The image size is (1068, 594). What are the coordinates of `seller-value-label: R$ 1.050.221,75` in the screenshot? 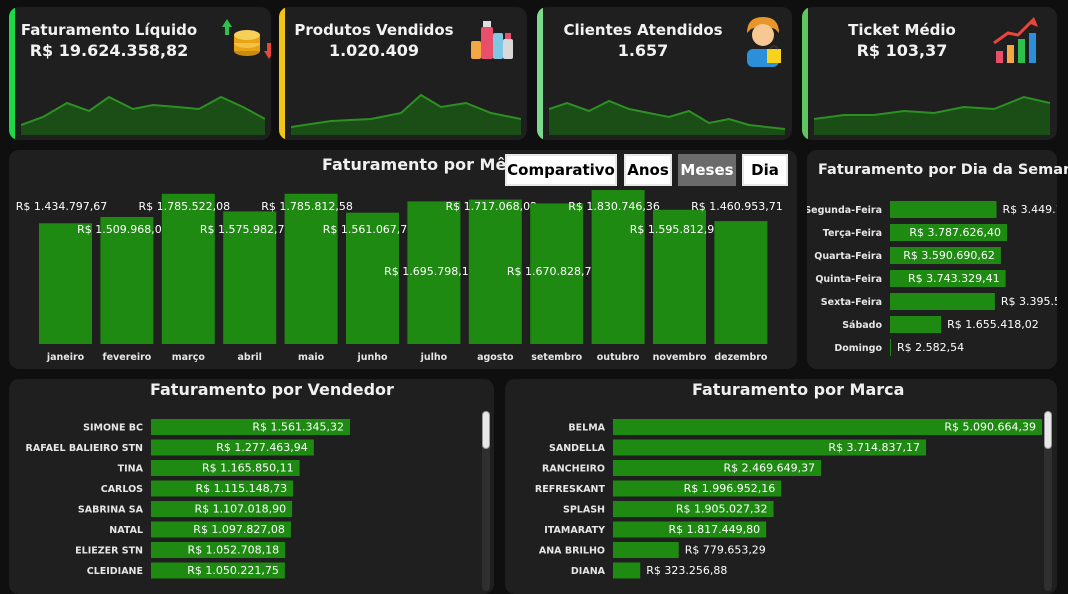 It's located at (233, 570).